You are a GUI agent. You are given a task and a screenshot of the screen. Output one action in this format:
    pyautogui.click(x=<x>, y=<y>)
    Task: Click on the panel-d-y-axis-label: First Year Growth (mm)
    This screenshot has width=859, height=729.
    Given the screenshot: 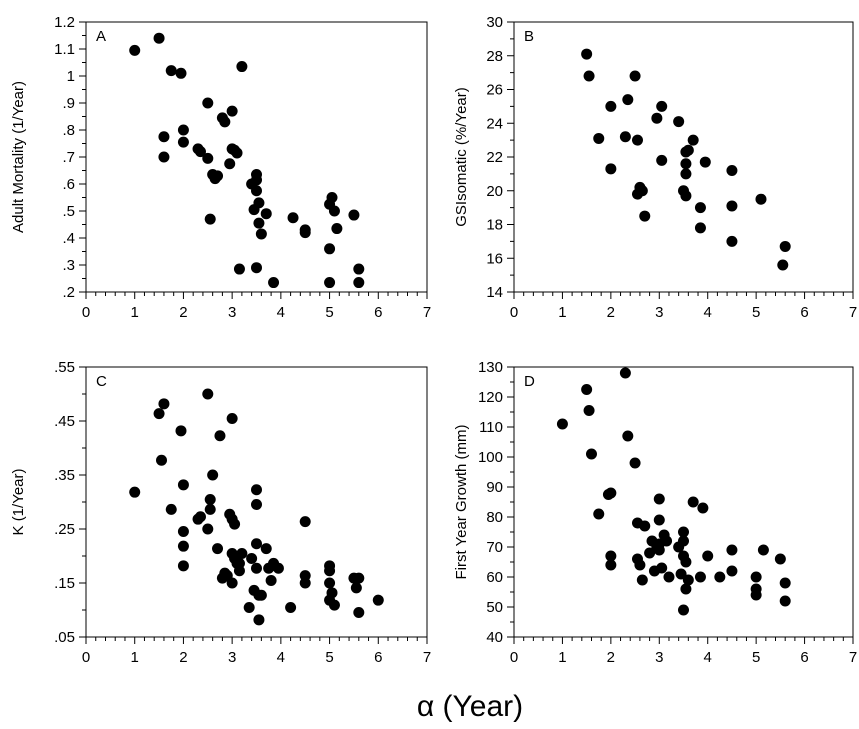 What is the action you would take?
    pyautogui.click(x=461, y=501)
    